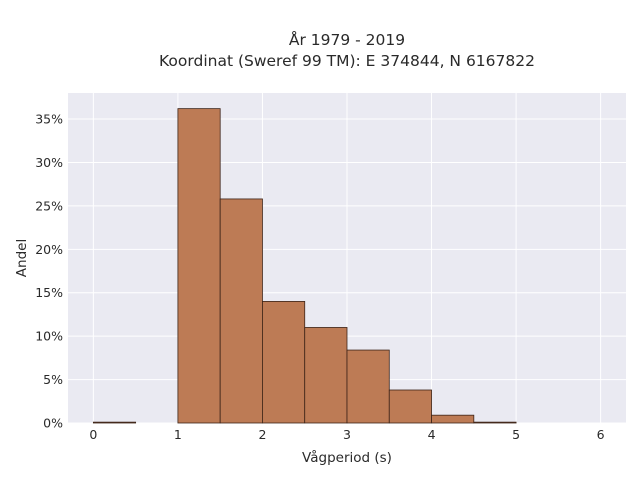 The image size is (640, 480). Describe the element at coordinates (49, 249) in the screenshot. I see `y-tick-label-4: 20%` at that location.